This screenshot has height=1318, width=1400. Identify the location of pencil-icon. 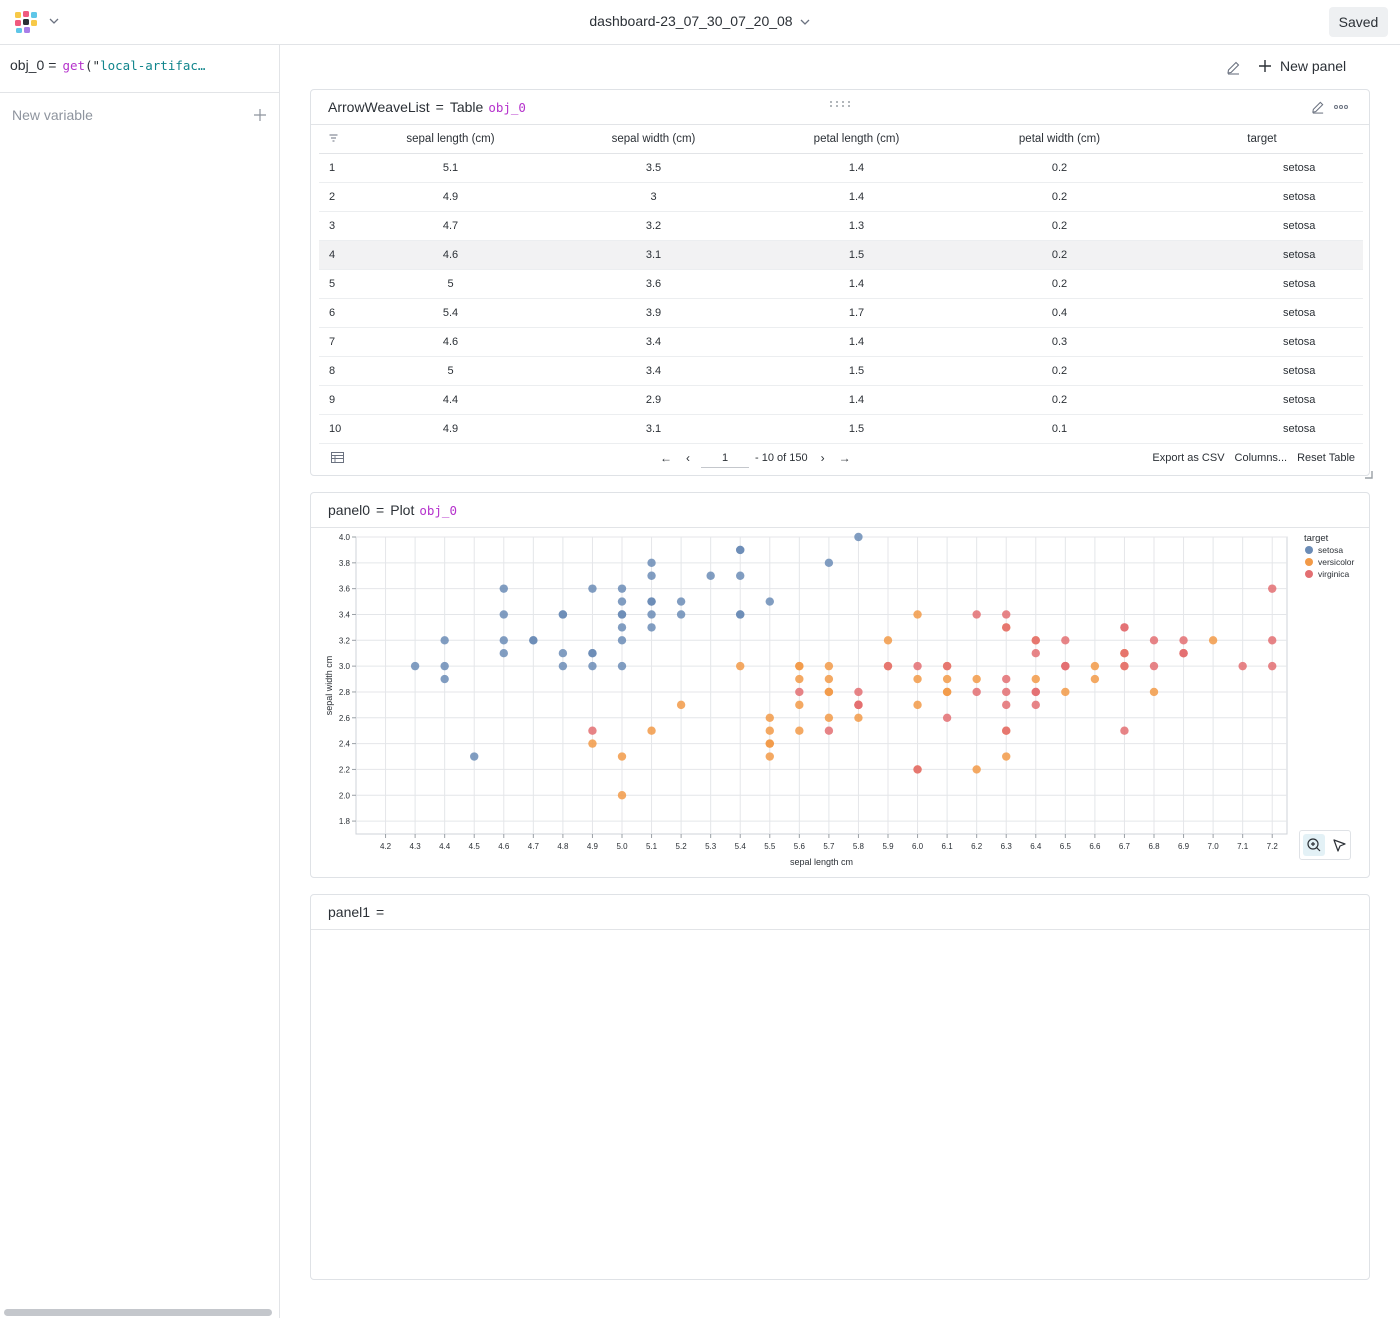
(1318, 107).